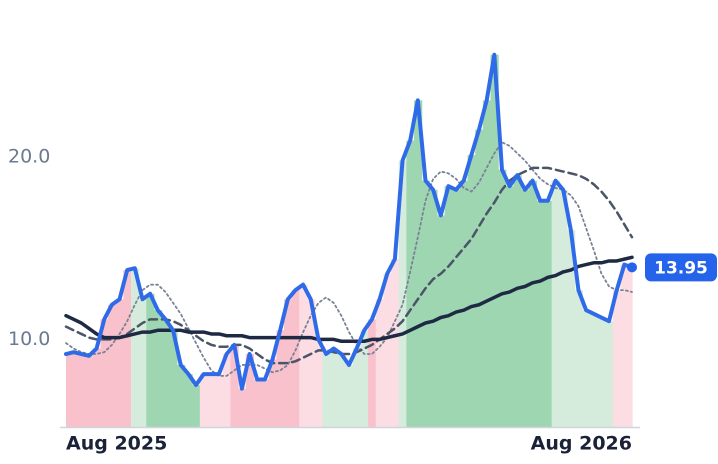 The image size is (718, 464). Describe the element at coordinates (632, 267) in the screenshot. I see `last-point` at that location.